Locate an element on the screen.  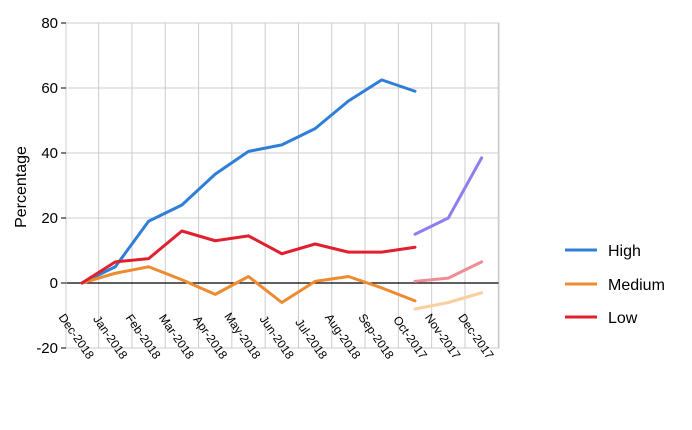
series-line-medium is located at coordinates (248, 284).